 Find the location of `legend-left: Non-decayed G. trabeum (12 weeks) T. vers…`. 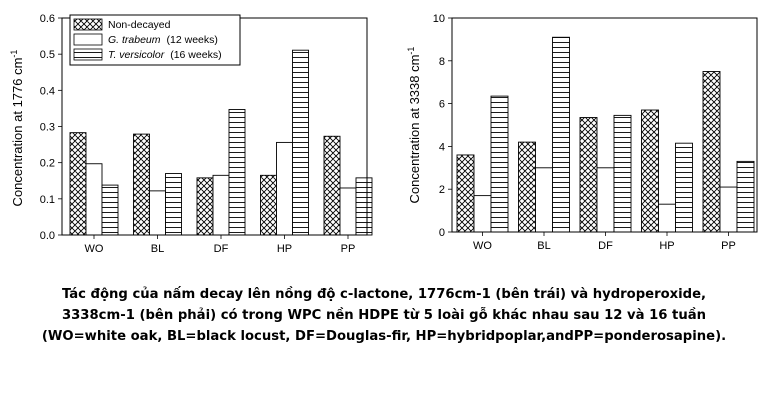

legend-left: Non-decayed G. trabeum (12 weeks) T. vers… is located at coordinates (155, 40).